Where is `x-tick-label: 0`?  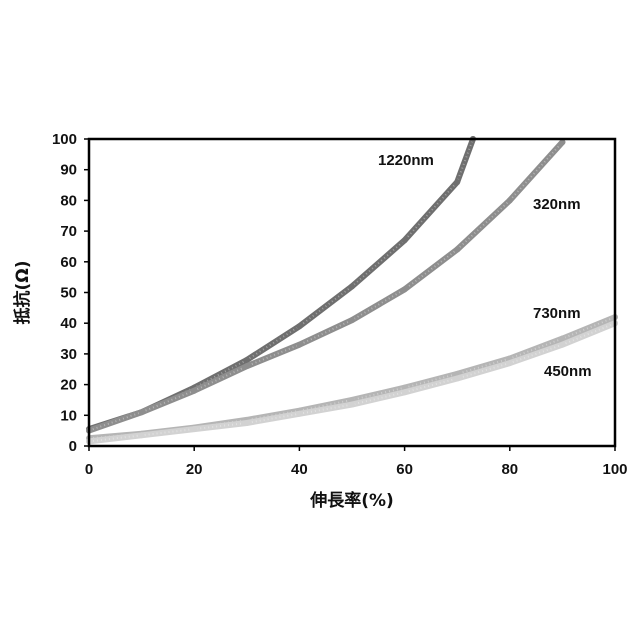 x-tick-label: 0 is located at coordinates (89, 469).